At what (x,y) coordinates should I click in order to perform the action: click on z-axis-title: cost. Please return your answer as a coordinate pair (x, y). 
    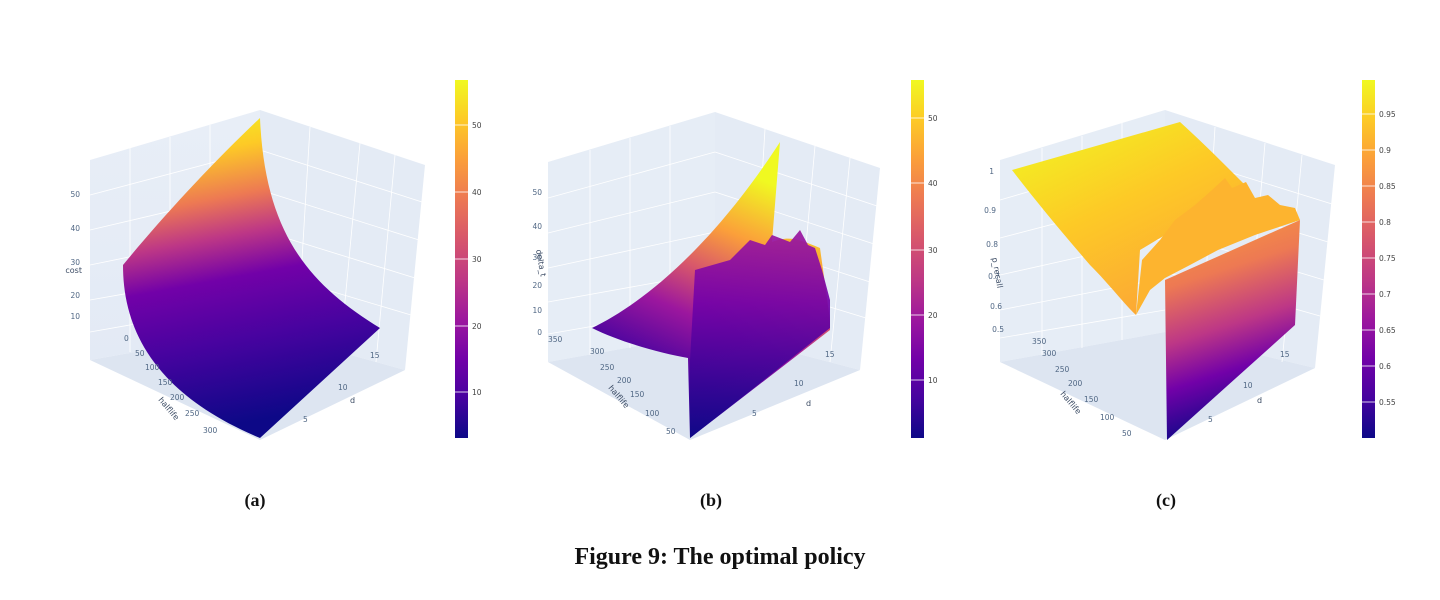
    Looking at the image, I should click on (73, 270).